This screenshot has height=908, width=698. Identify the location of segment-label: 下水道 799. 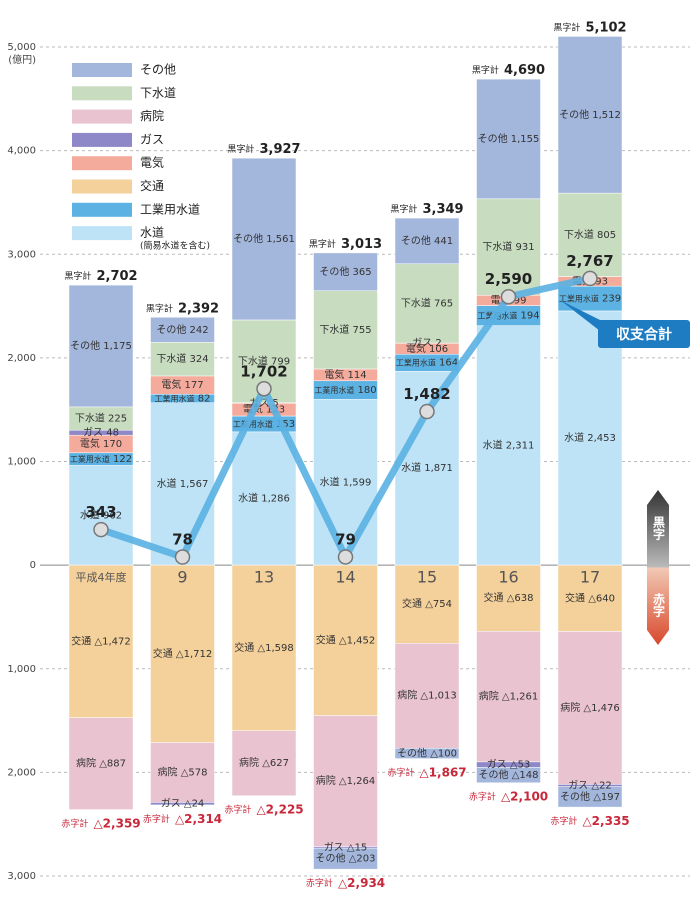
(264, 360).